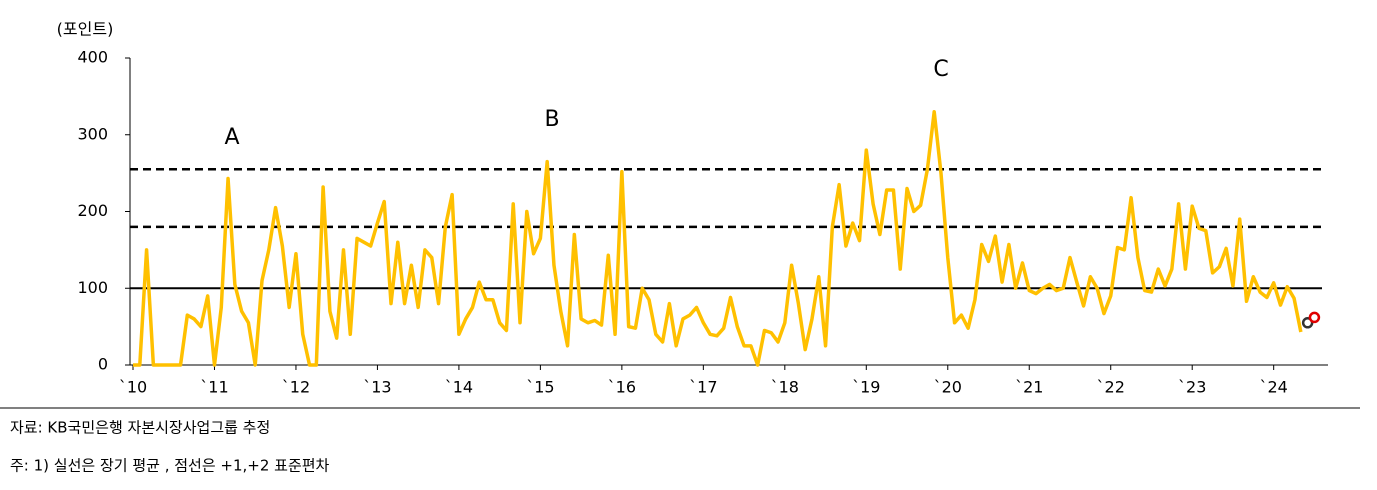 Image resolution: width=1377 pixels, height=490 pixels. I want to click on note: 주: 1) 실선은 장기 평균 , 점선은 +1,+2 표준편차, so click(170, 466).